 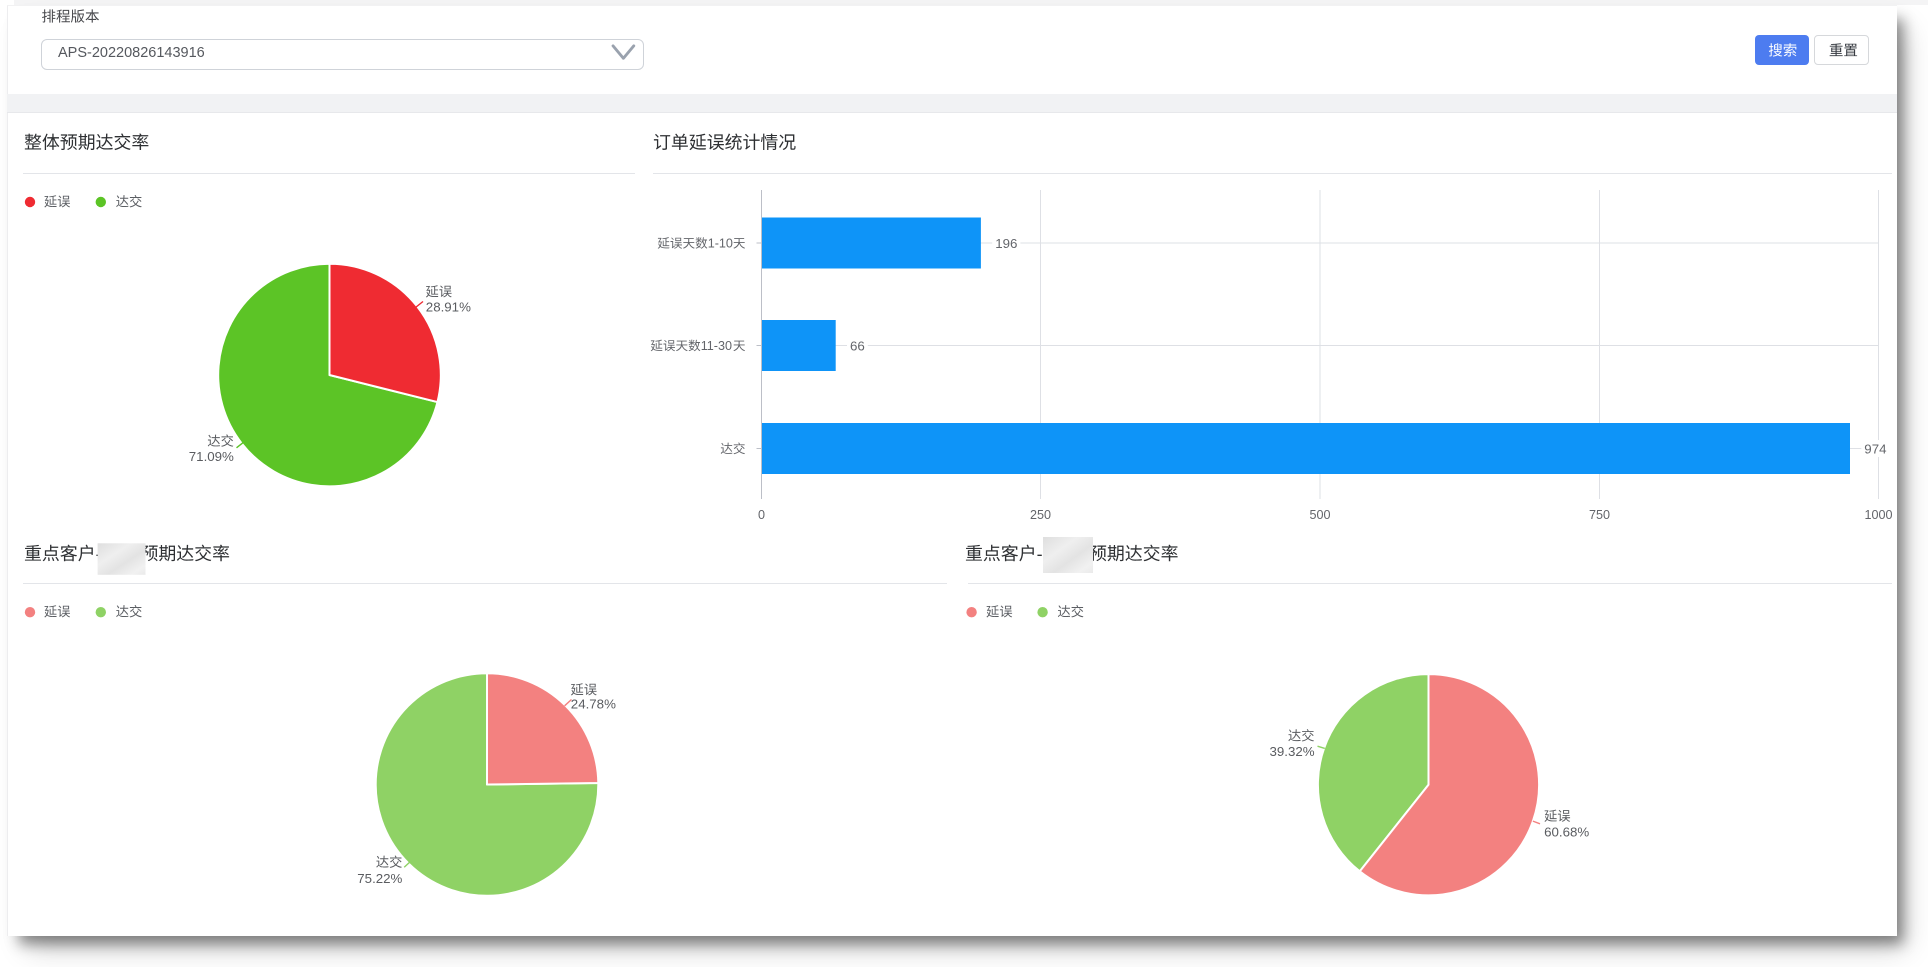 What do you see at coordinates (593, 703) in the screenshot?
I see `svg-text: 24.78%` at bounding box center [593, 703].